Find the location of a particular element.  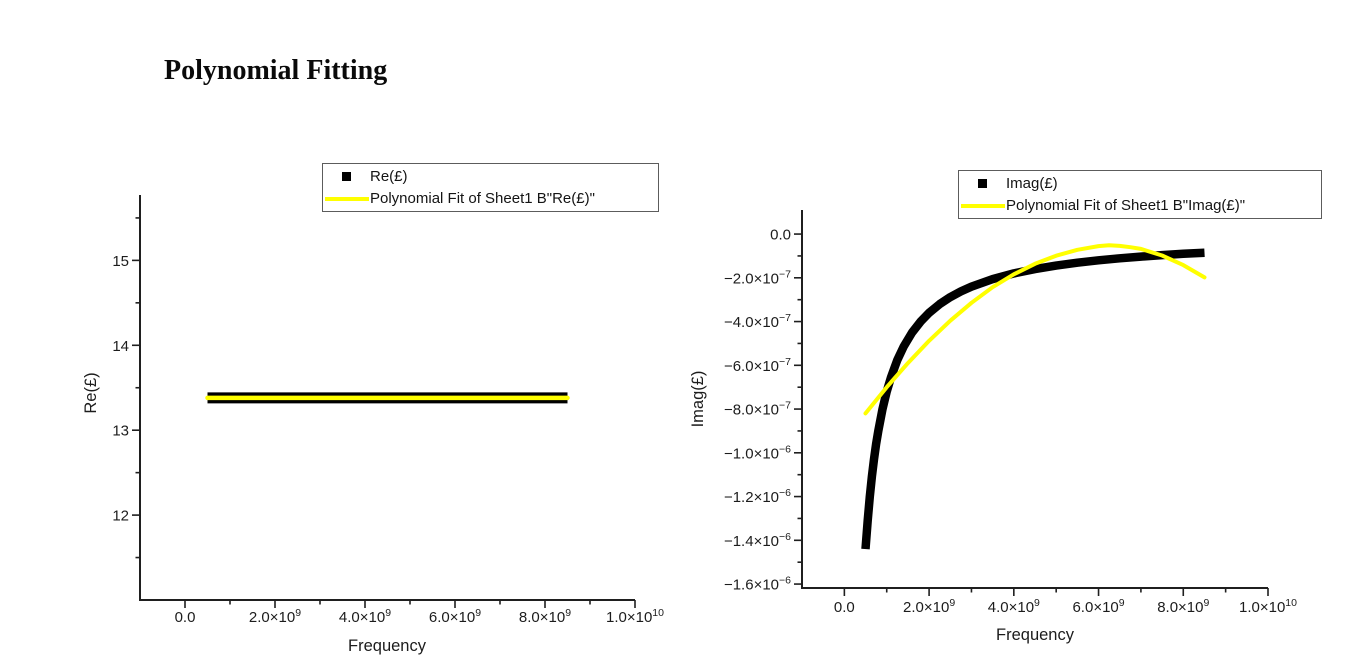

re-x-tick-label: 0.0 is located at coordinates (185, 617).